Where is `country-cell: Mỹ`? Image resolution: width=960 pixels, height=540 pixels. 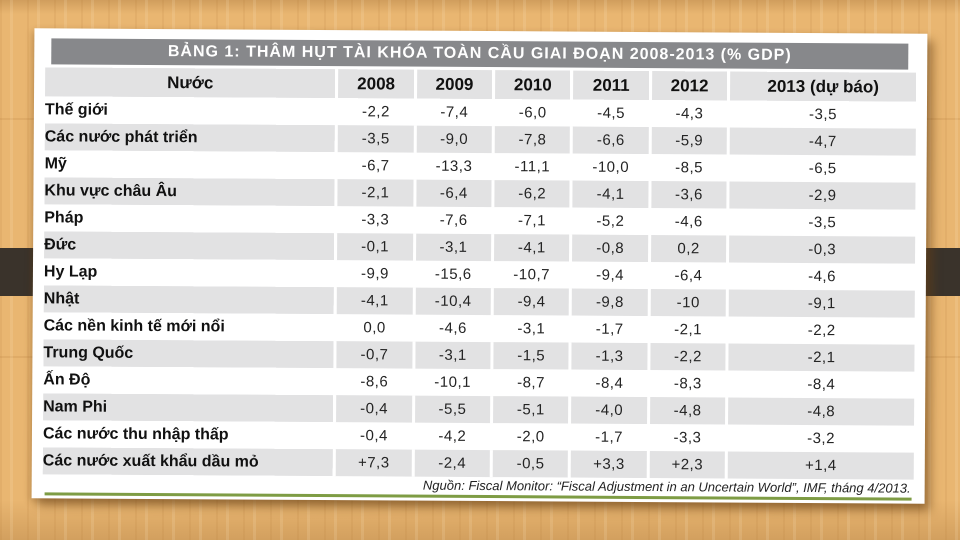
country-cell: Mỹ is located at coordinates (190, 165).